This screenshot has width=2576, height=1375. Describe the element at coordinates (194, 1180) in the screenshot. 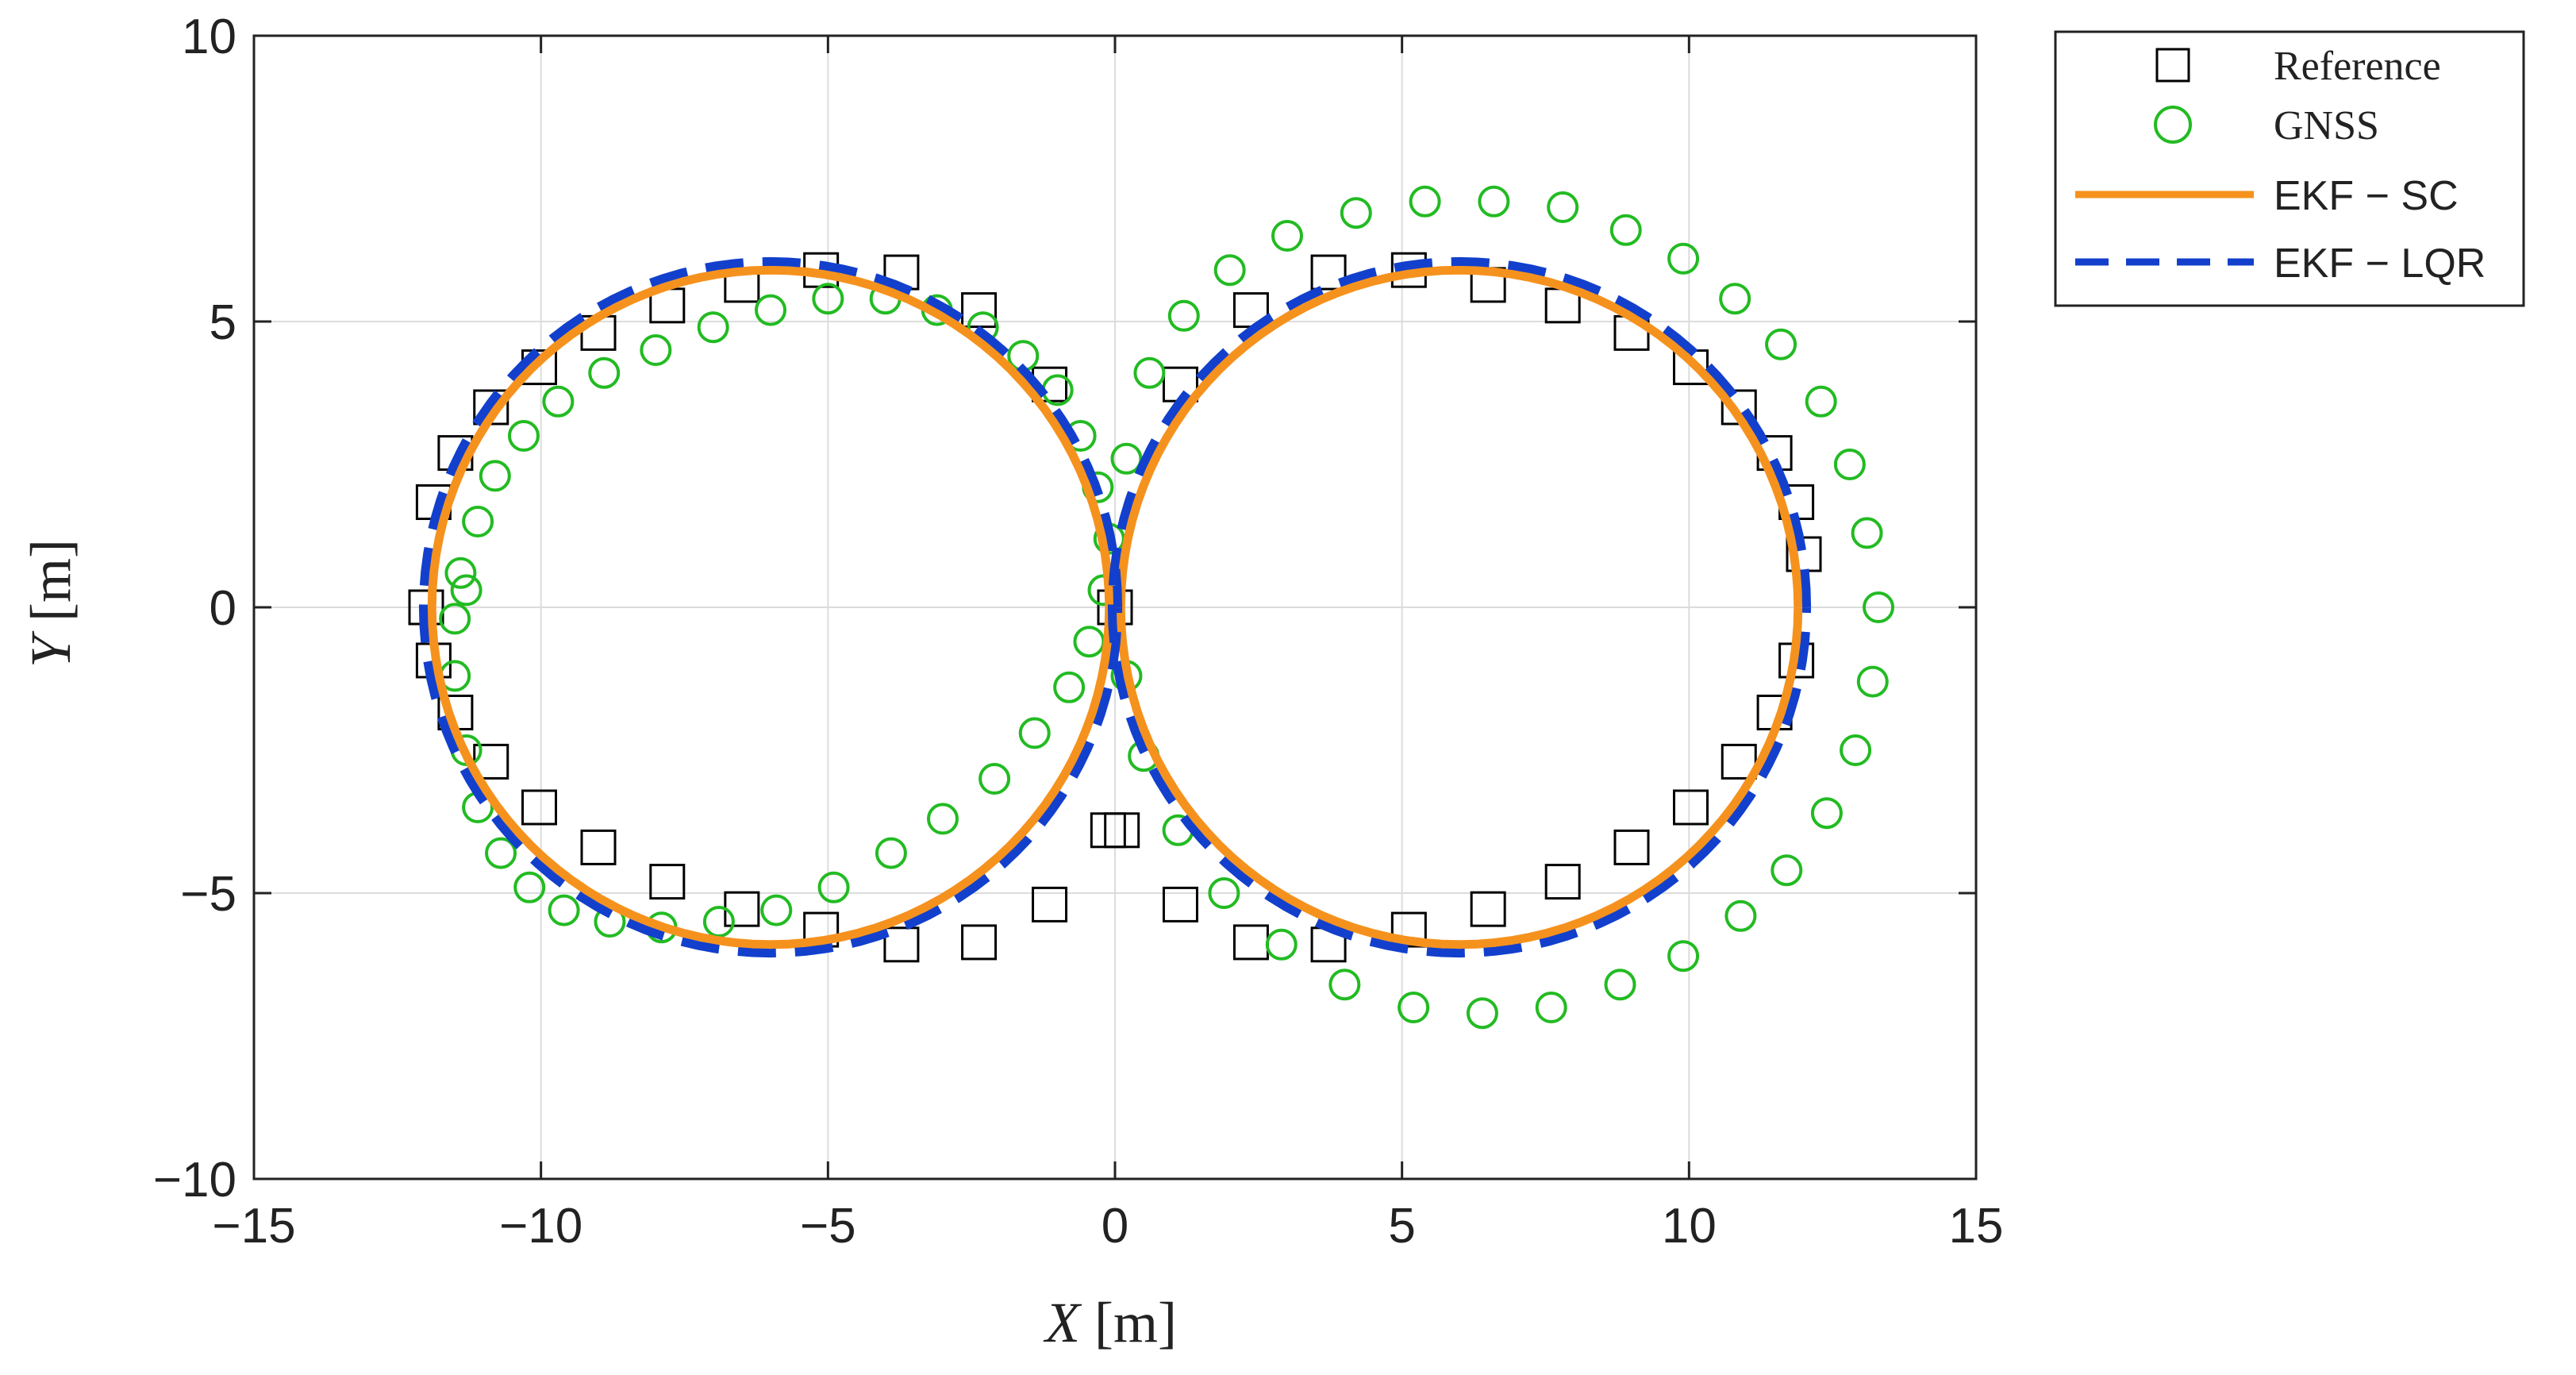

I see `y-tick-label: −10` at that location.